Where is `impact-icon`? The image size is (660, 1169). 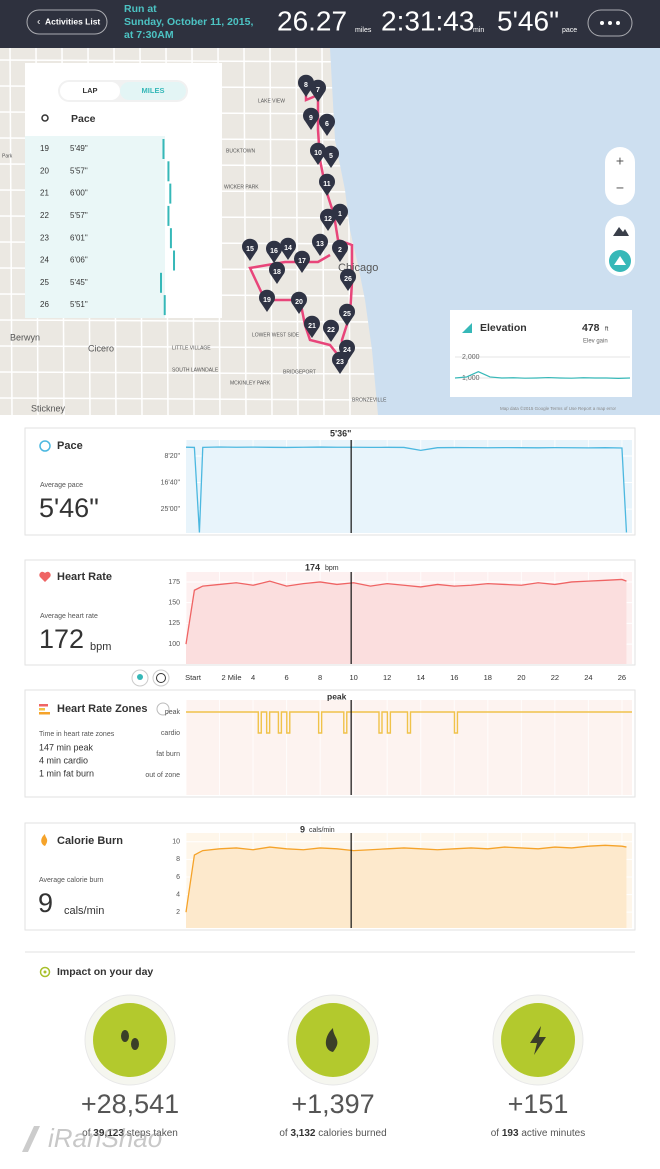 impact-icon is located at coordinates (45, 972).